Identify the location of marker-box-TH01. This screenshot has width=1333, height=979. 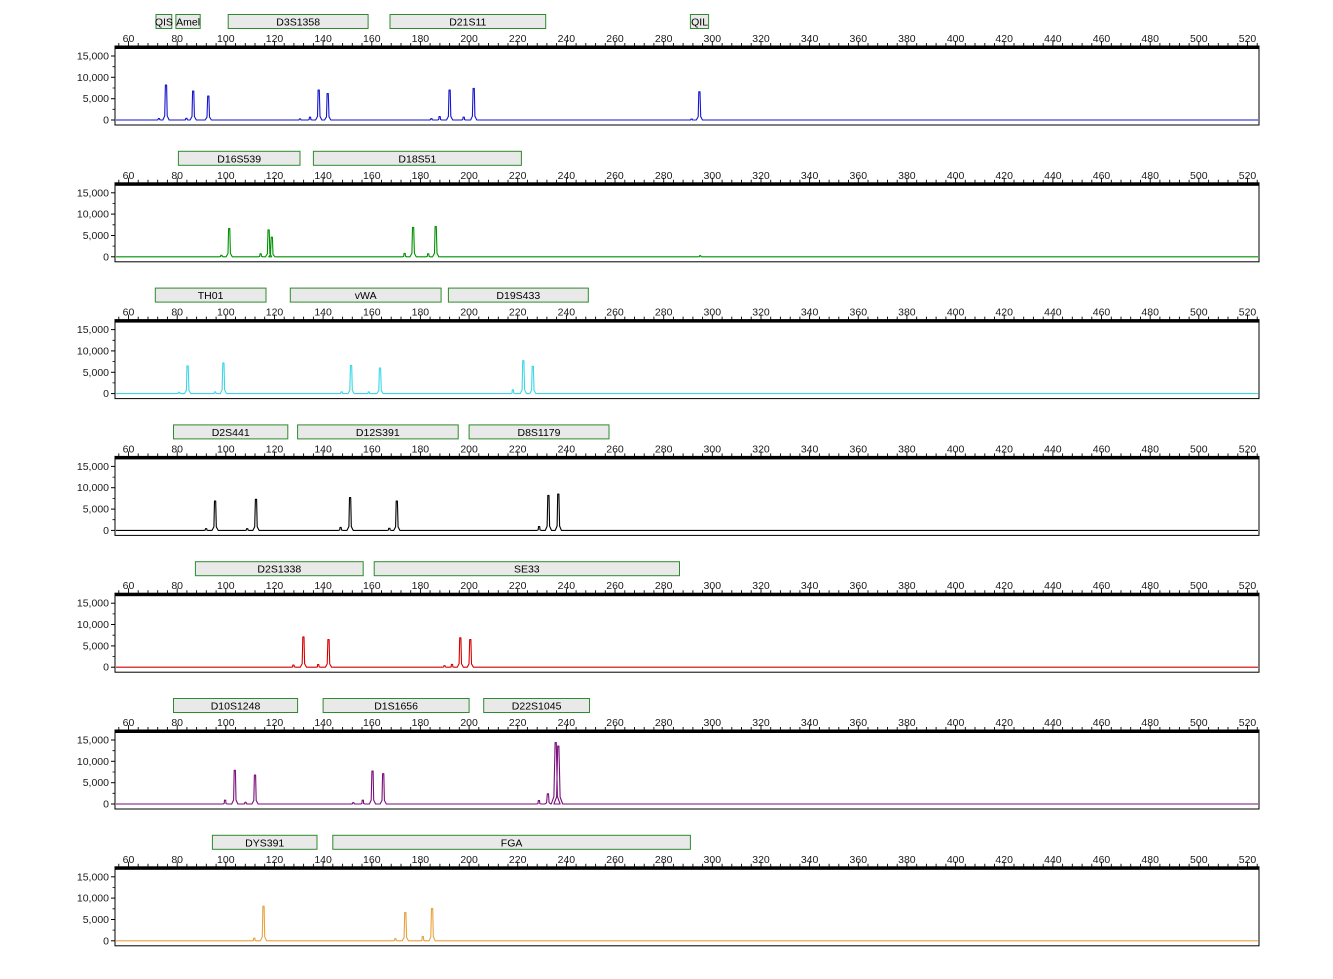
(210, 295).